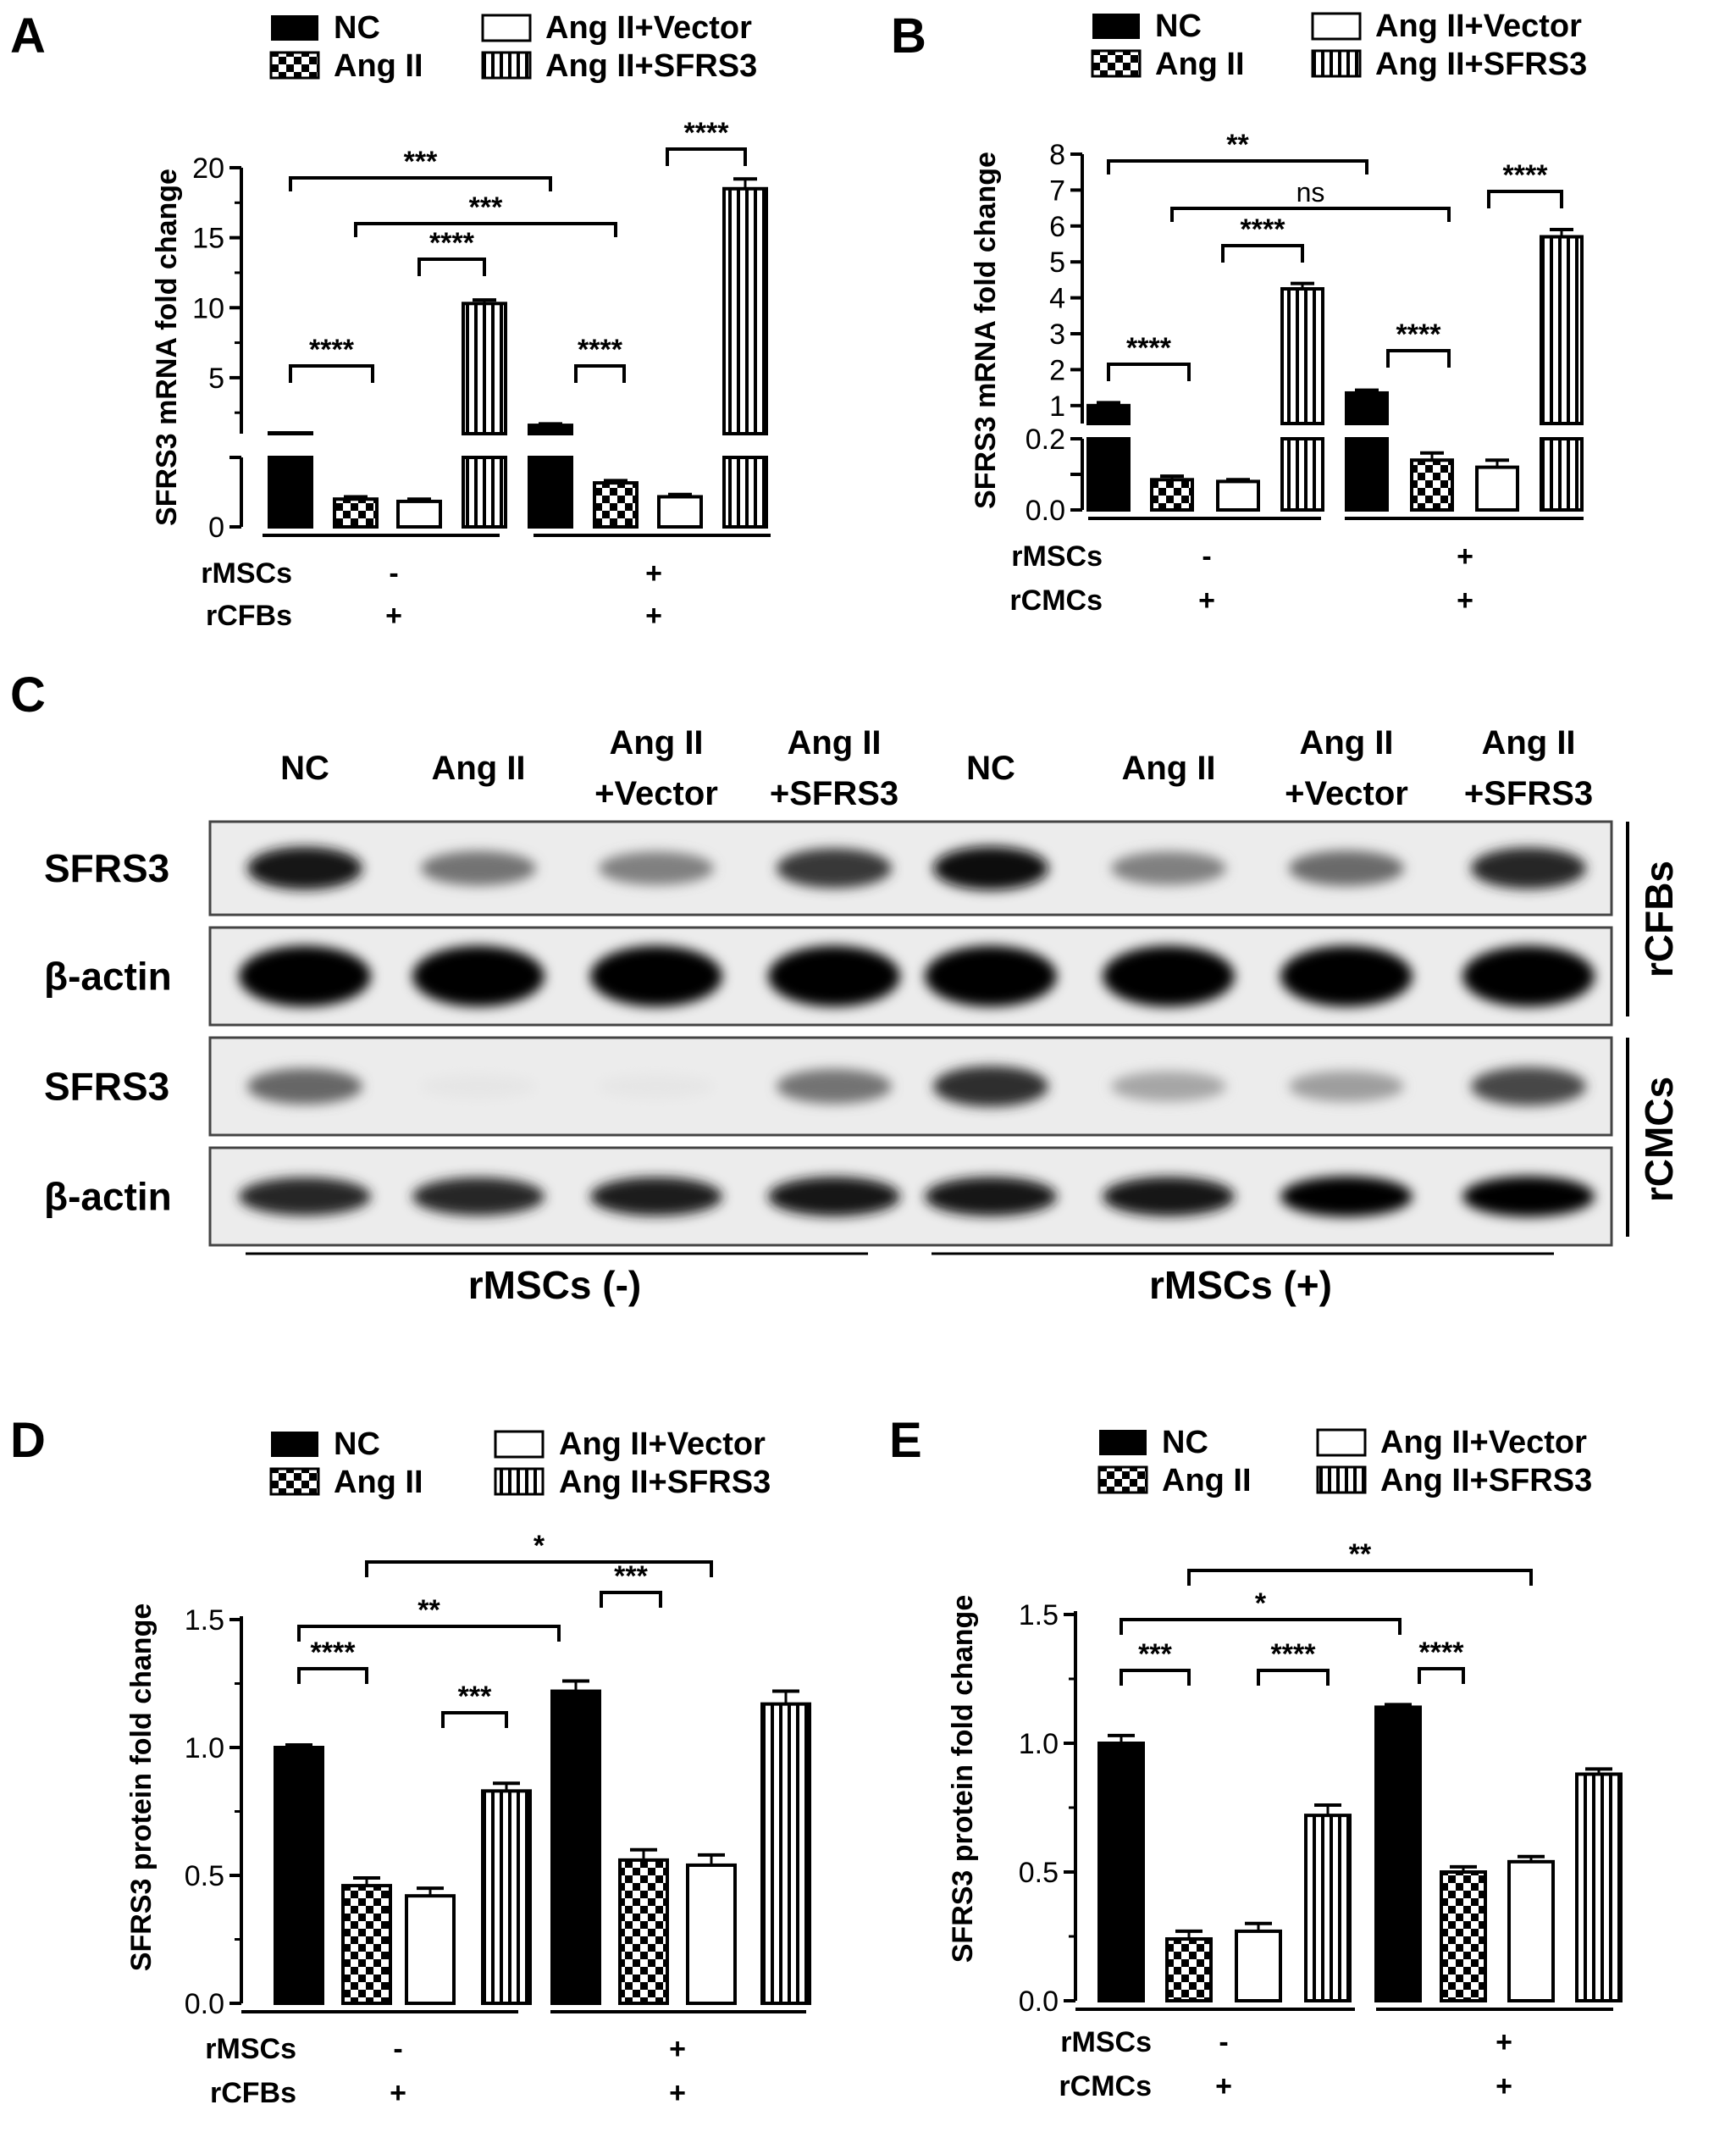  Describe the element at coordinates (208, 168) in the screenshot. I see `y-tick-label: 20` at that location.